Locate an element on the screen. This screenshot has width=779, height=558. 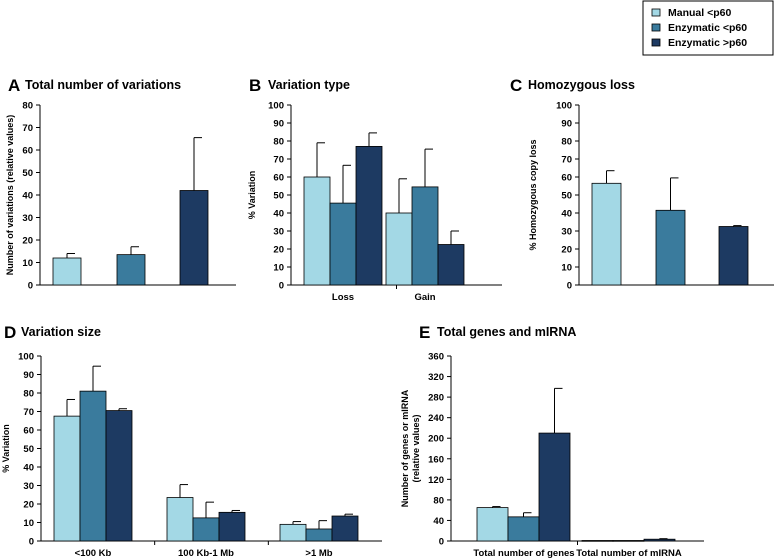
y-tick-label: 280 is located at coordinates (436, 398).